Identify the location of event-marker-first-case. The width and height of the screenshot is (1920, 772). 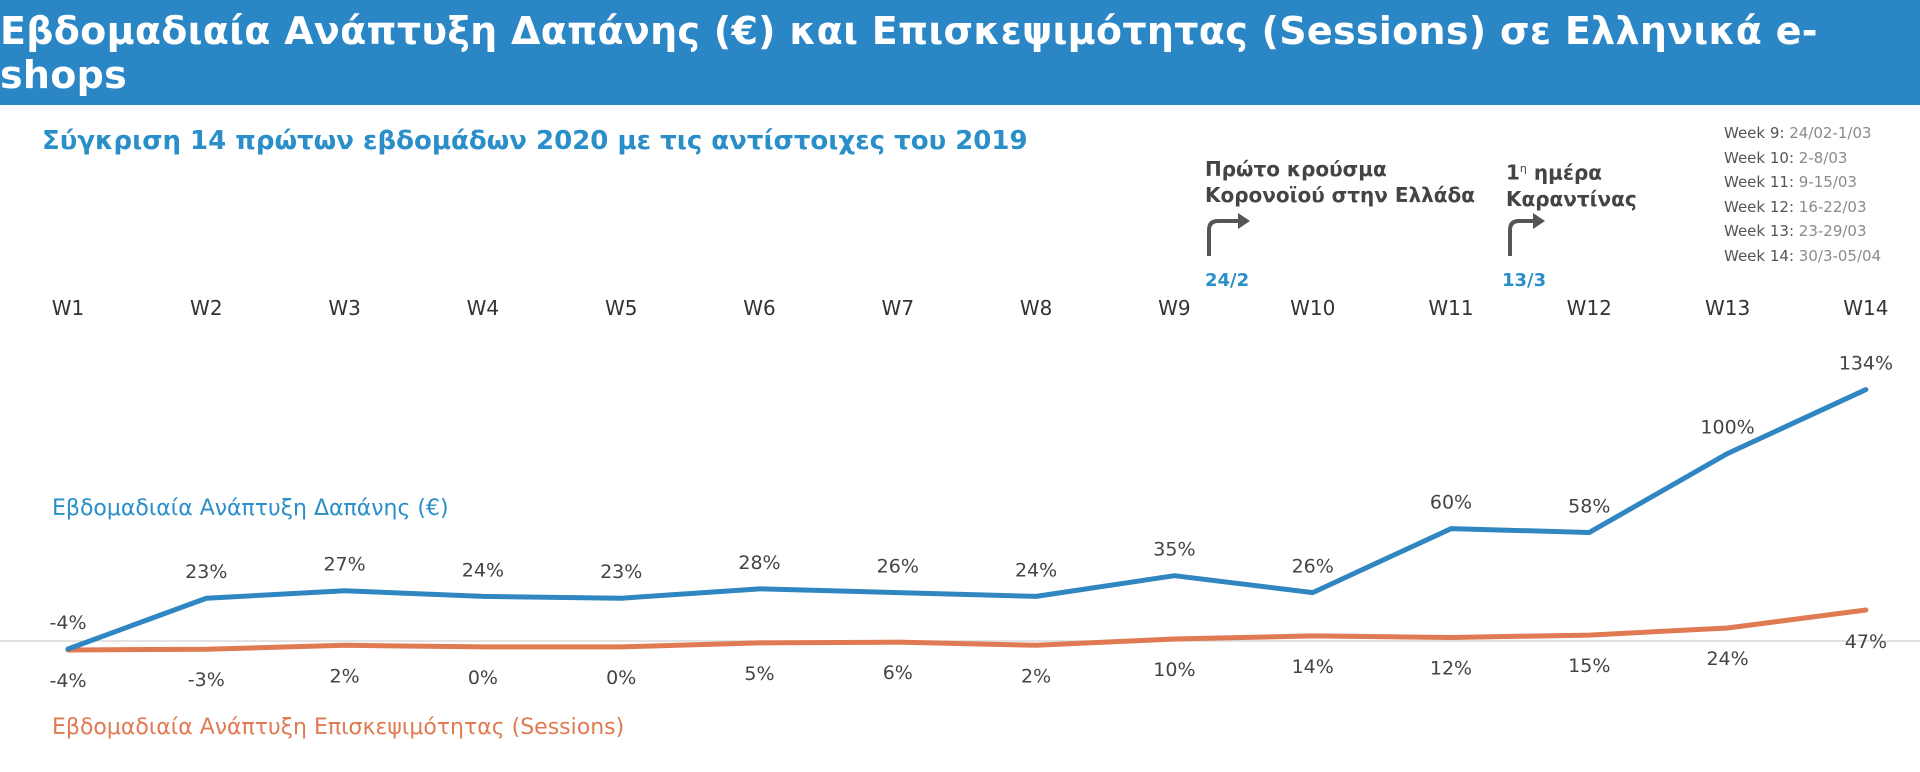
(1228, 234).